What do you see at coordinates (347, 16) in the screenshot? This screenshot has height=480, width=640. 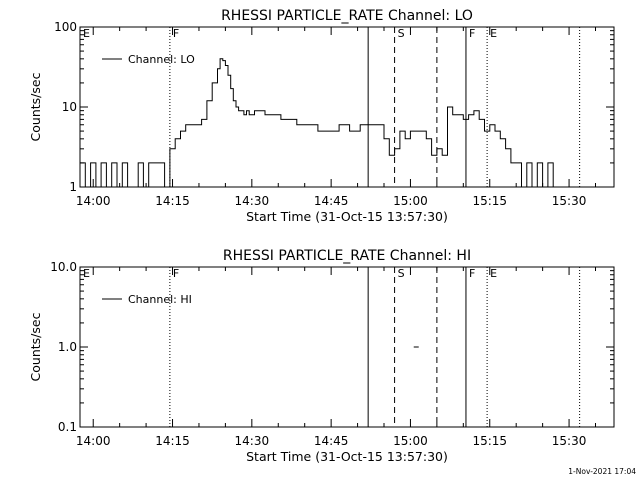 I see `chart-title: RHESSI PARTICLE_RATE Channel: LO` at bounding box center [347, 16].